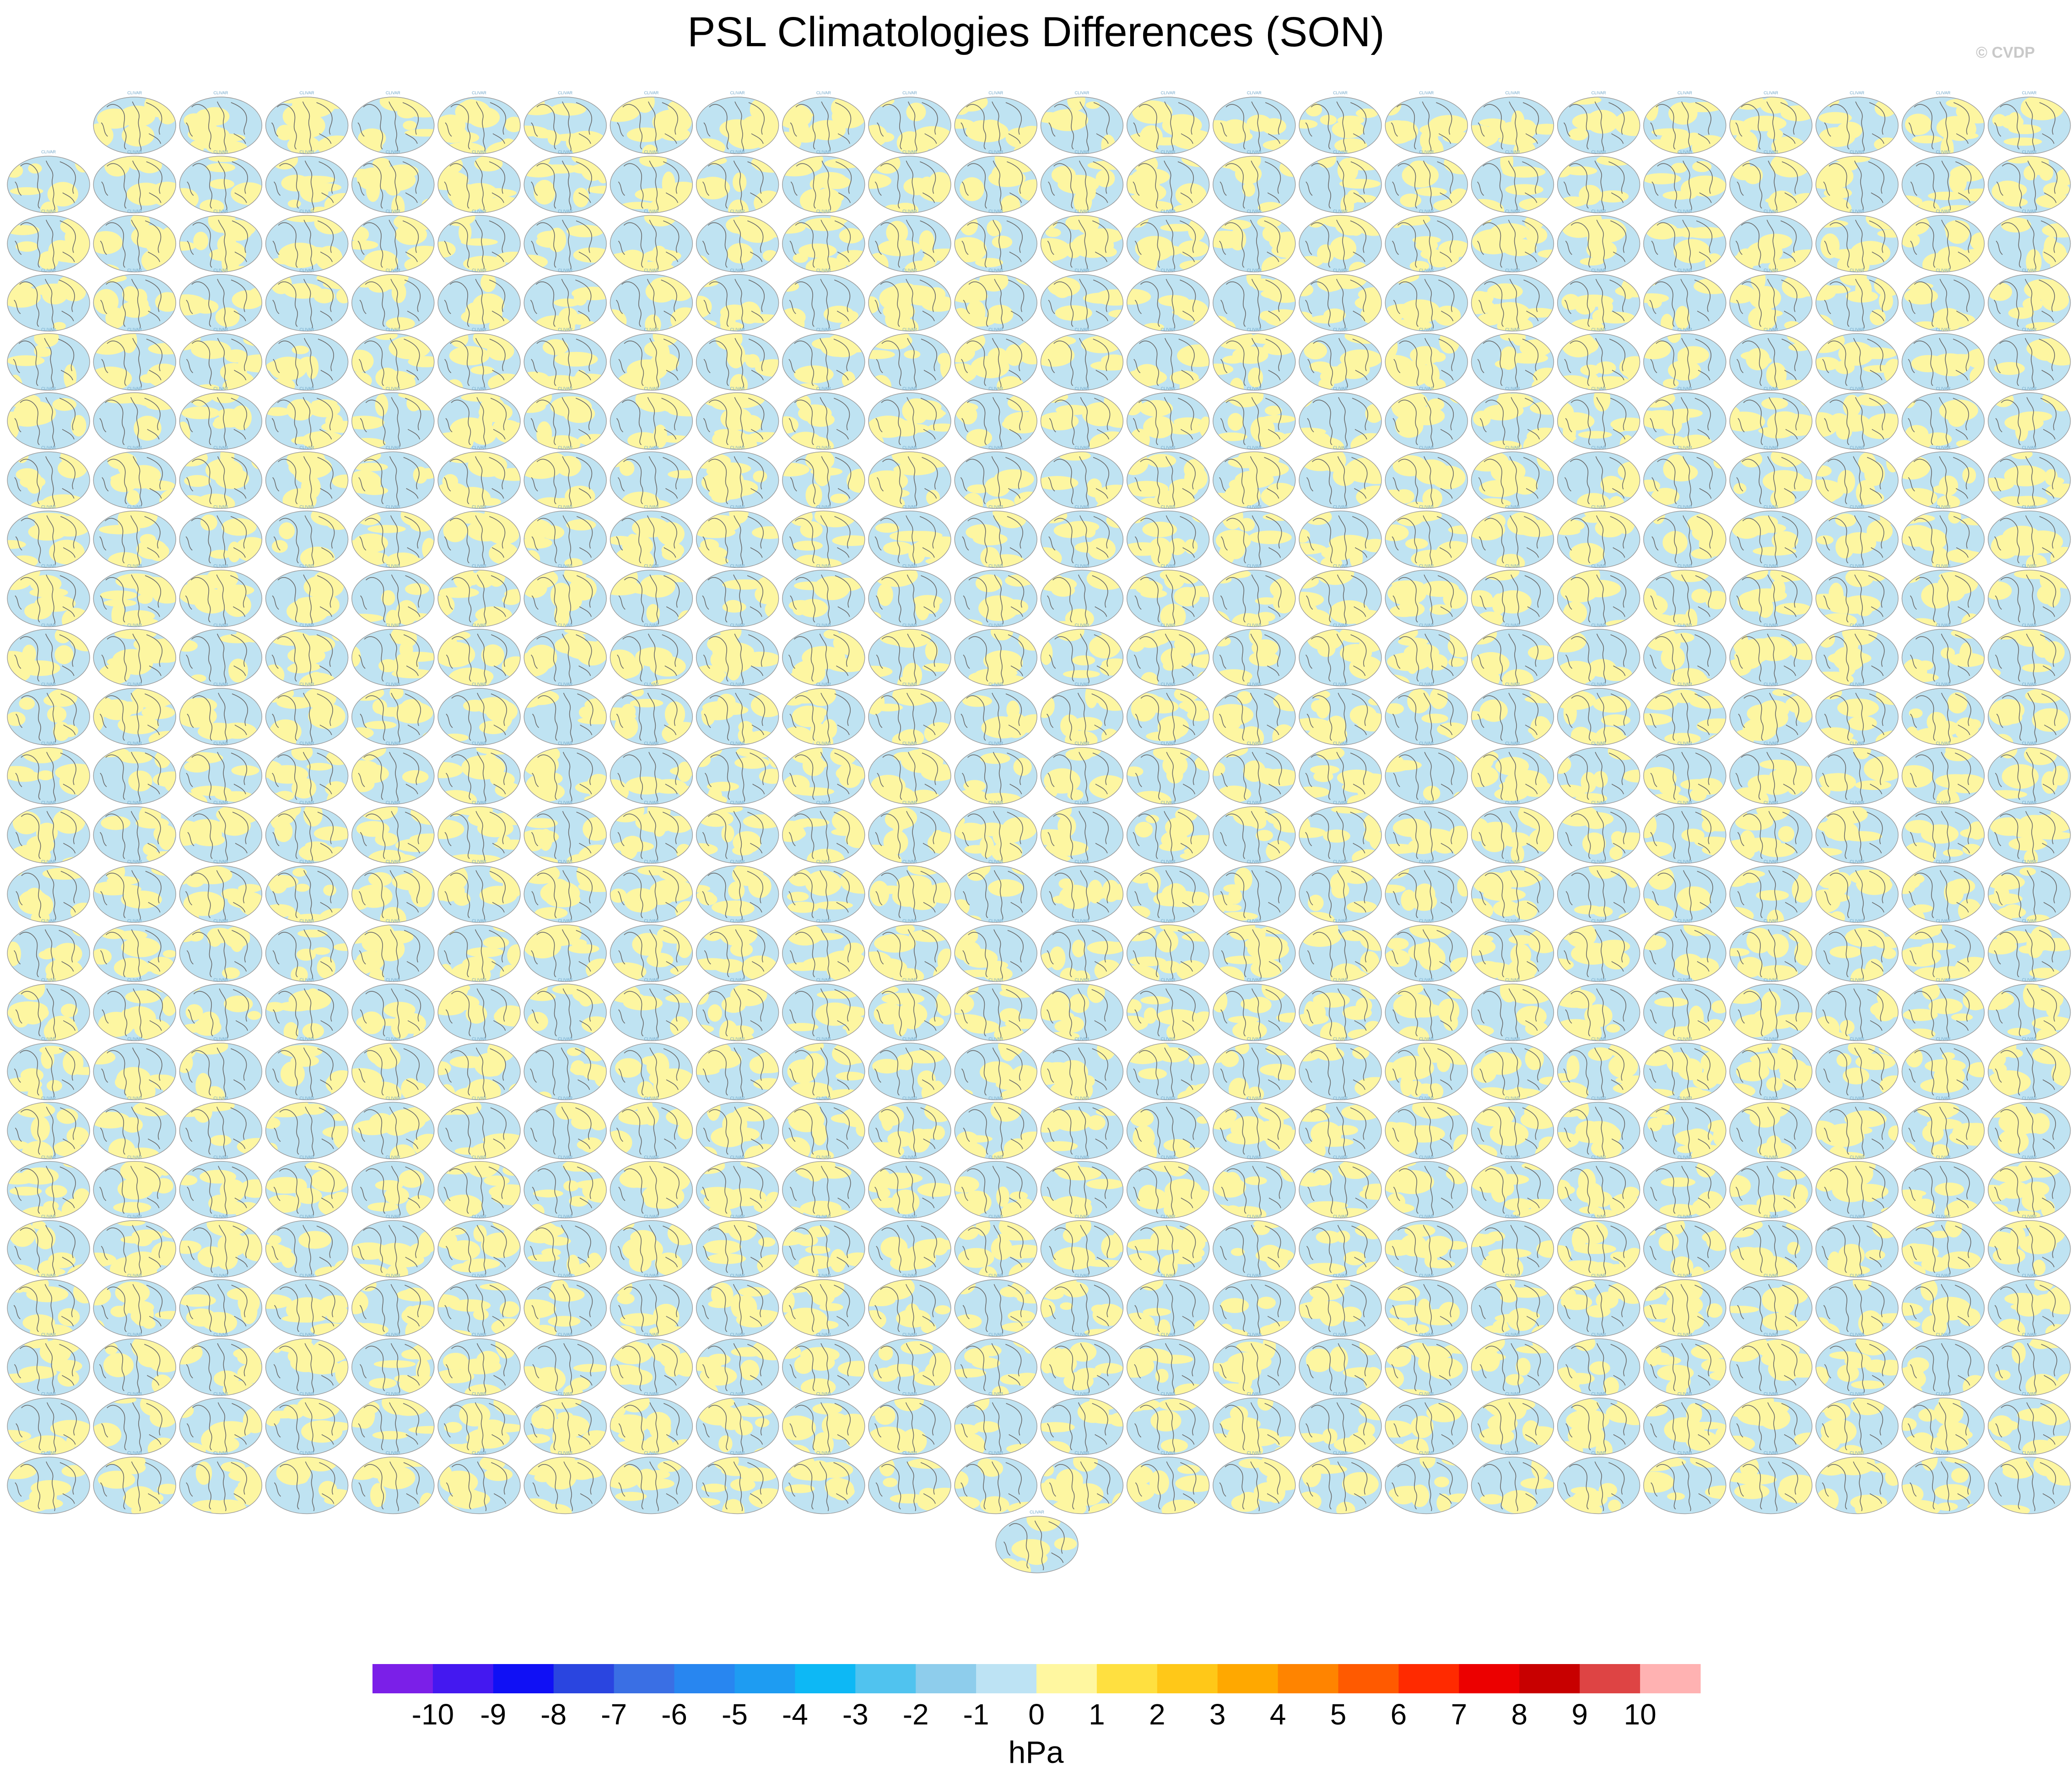 This screenshot has height=1778, width=2072. Describe the element at coordinates (1157, 1714) in the screenshot. I see `colorbar-tick-label: 2` at that location.